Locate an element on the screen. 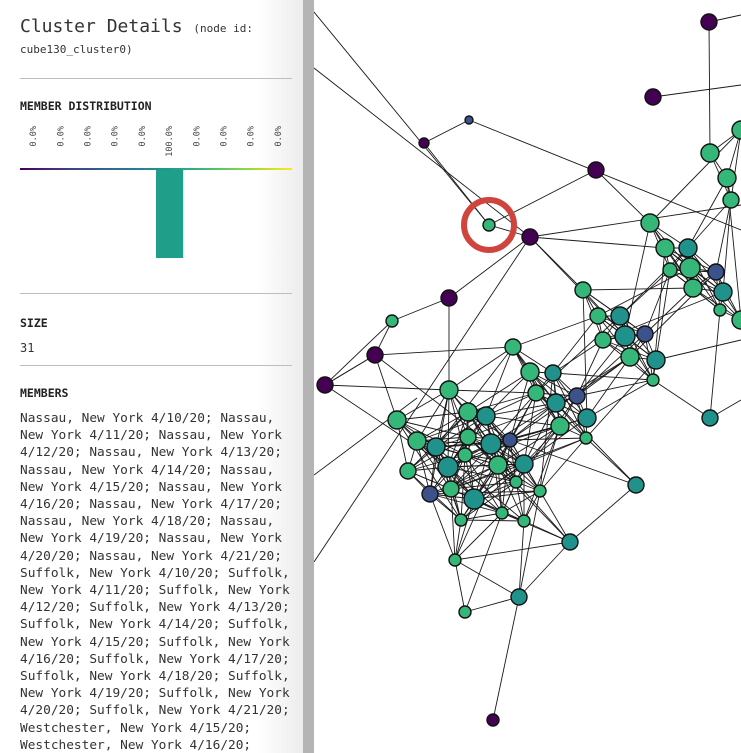  size-value: 31 is located at coordinates (27, 348).